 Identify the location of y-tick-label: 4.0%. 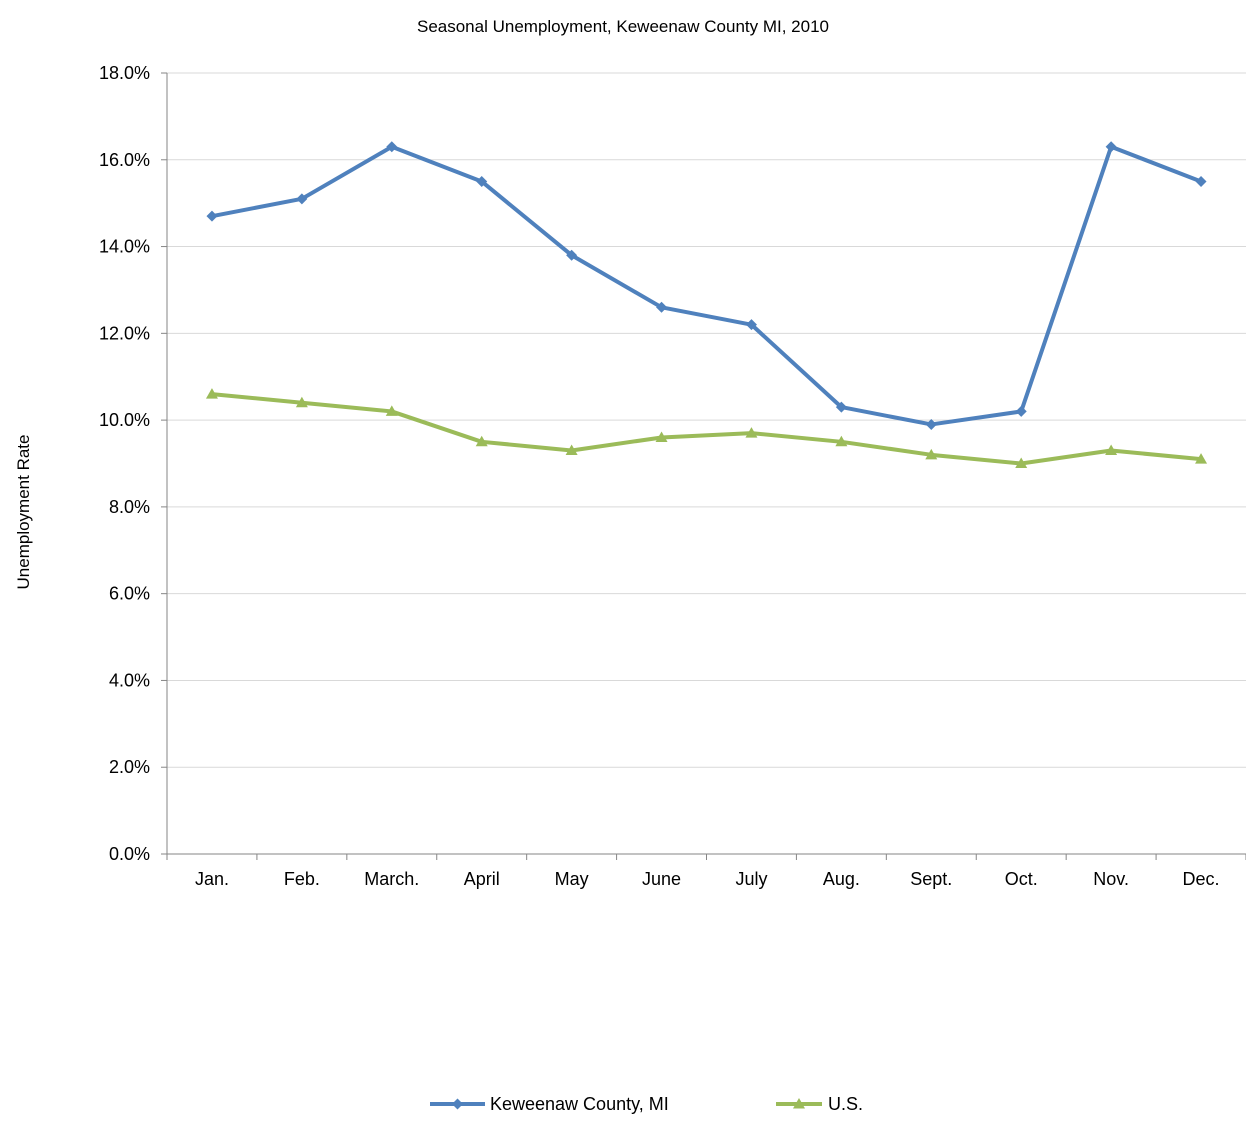
(129, 680).